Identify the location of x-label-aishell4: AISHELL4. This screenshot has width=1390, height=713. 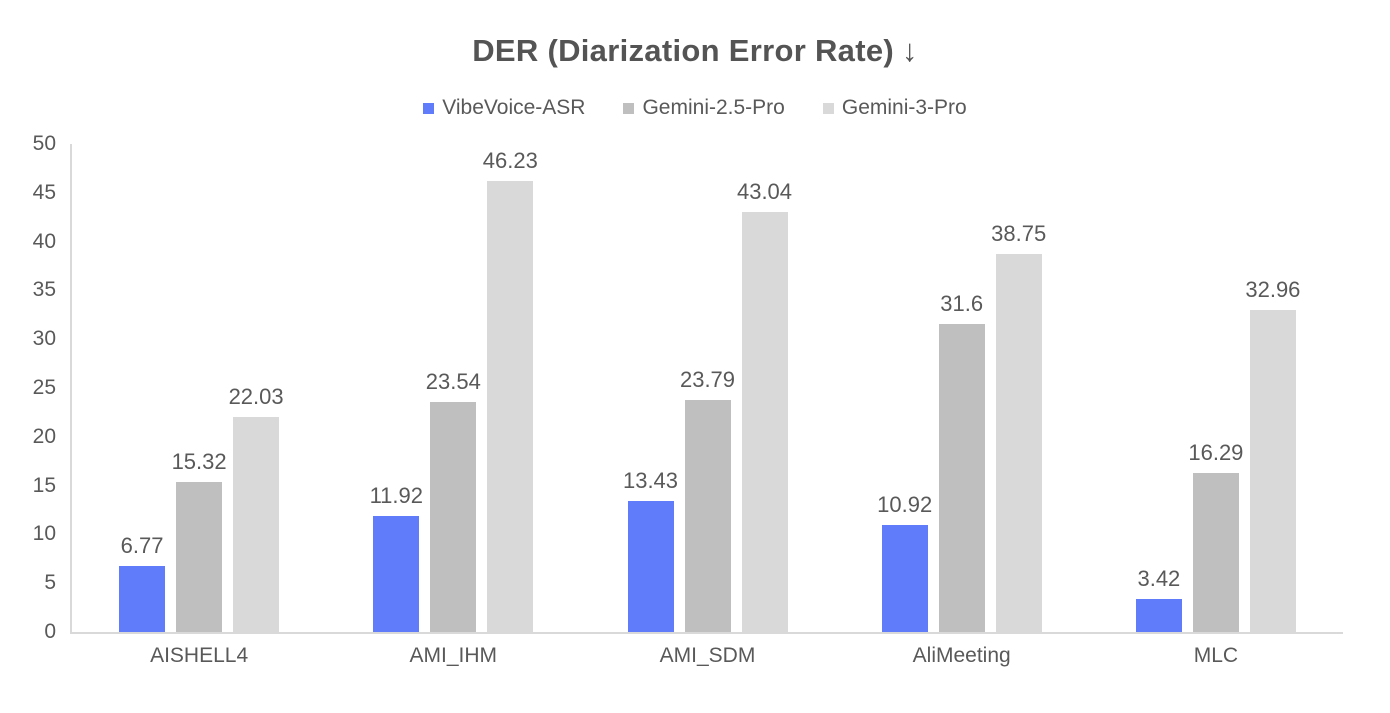
(199, 655).